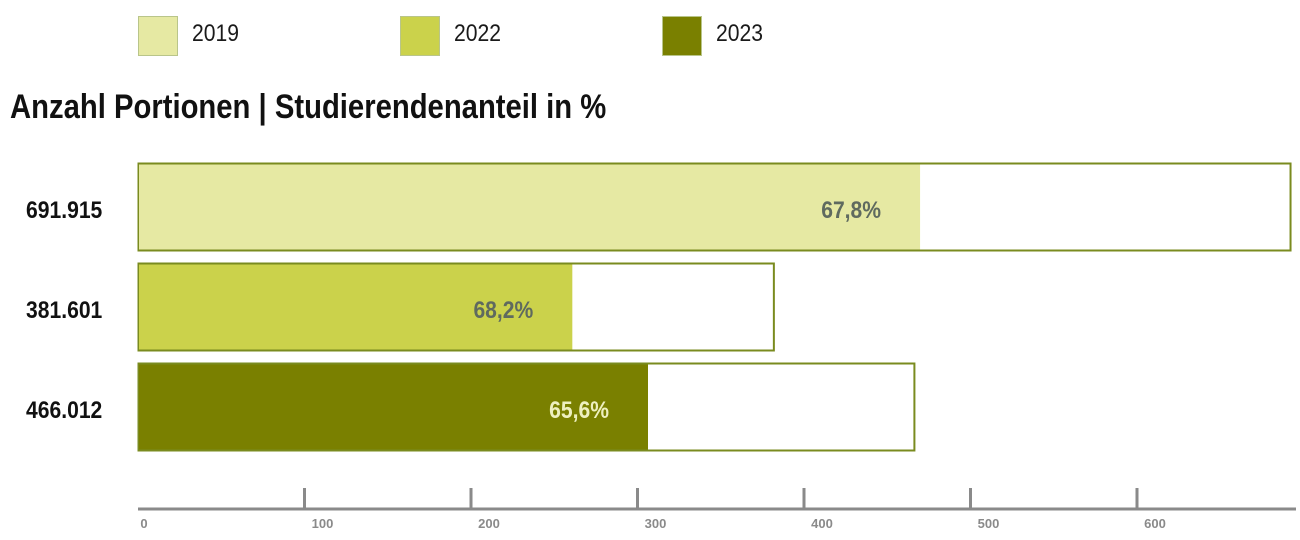 Image resolution: width=1300 pixels, height=540 pixels. What do you see at coordinates (503, 310) in the screenshot?
I see `bar-share-label-2022: 68,2%` at bounding box center [503, 310].